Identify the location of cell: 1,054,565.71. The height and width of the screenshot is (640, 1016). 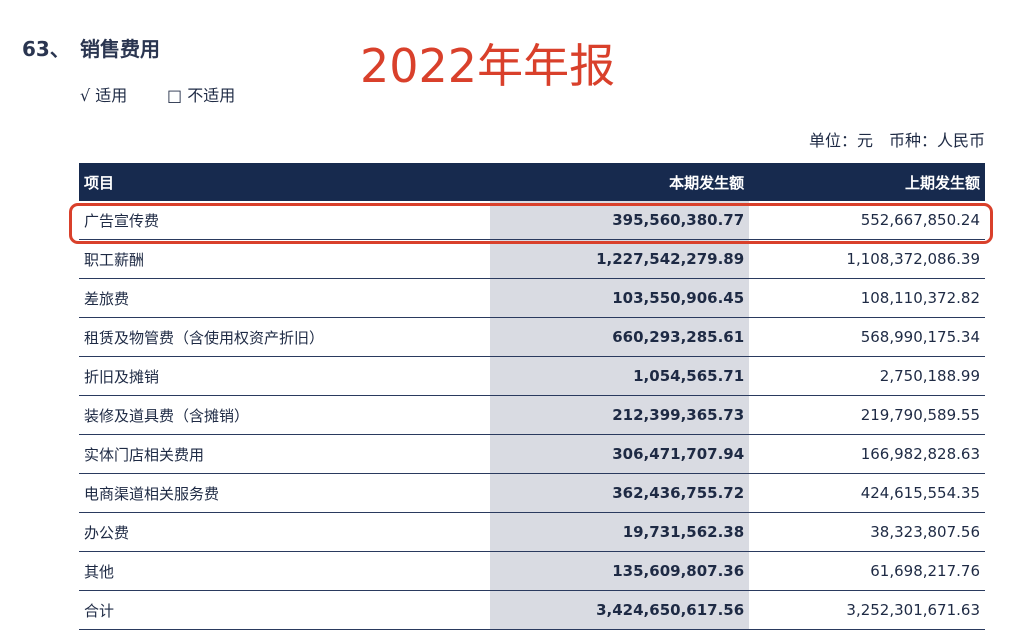
(619, 376).